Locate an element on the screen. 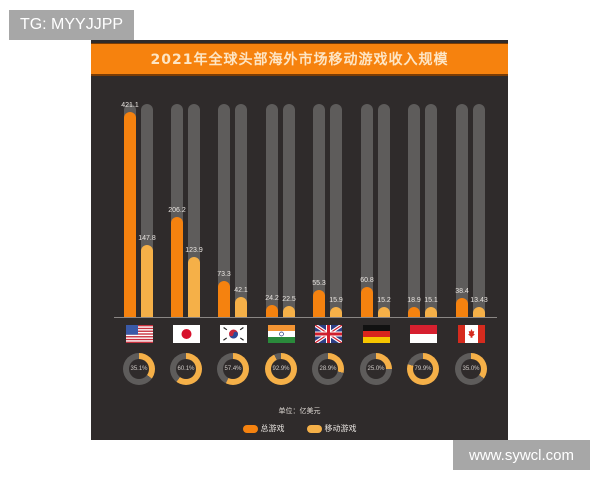  value-label-mobile-india: 22.5 is located at coordinates (289, 300).